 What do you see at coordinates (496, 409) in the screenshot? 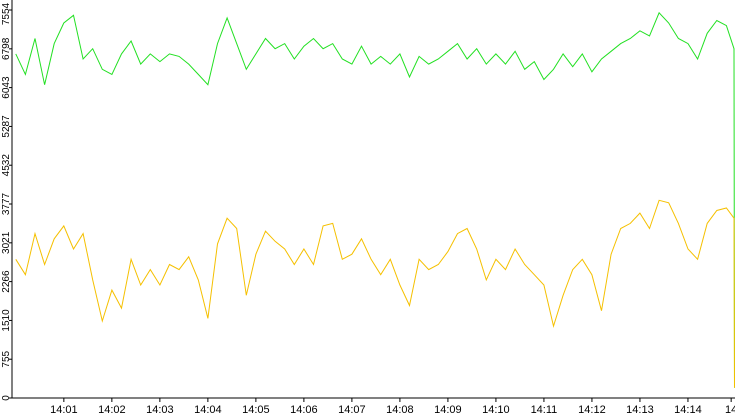
I see `x-tick-label: 14:10` at bounding box center [496, 409].